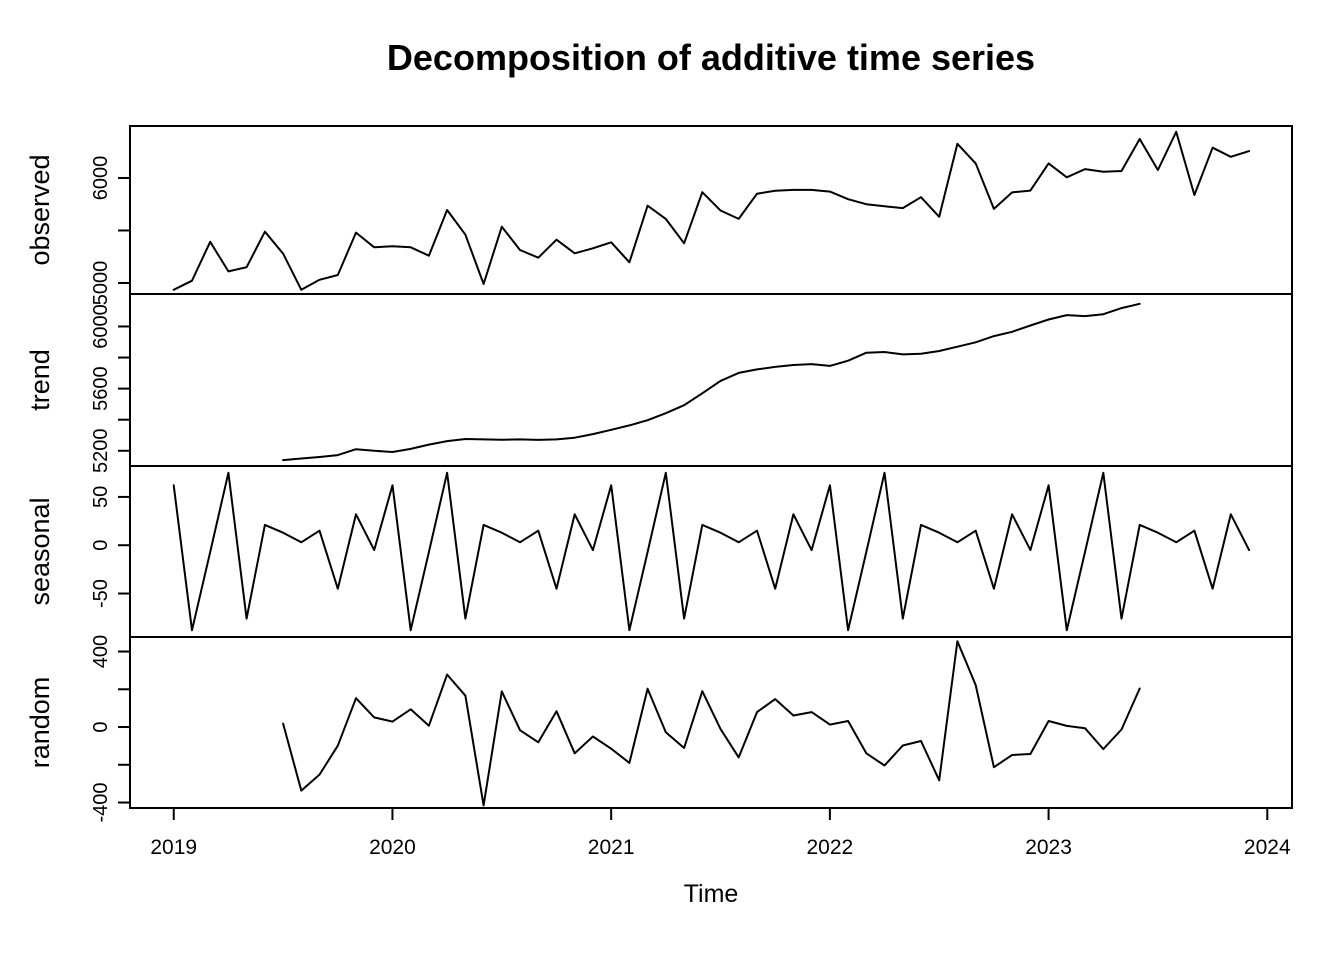  Describe the element at coordinates (1048, 847) in the screenshot. I see `x-axis-tick-label: 2023` at that location.